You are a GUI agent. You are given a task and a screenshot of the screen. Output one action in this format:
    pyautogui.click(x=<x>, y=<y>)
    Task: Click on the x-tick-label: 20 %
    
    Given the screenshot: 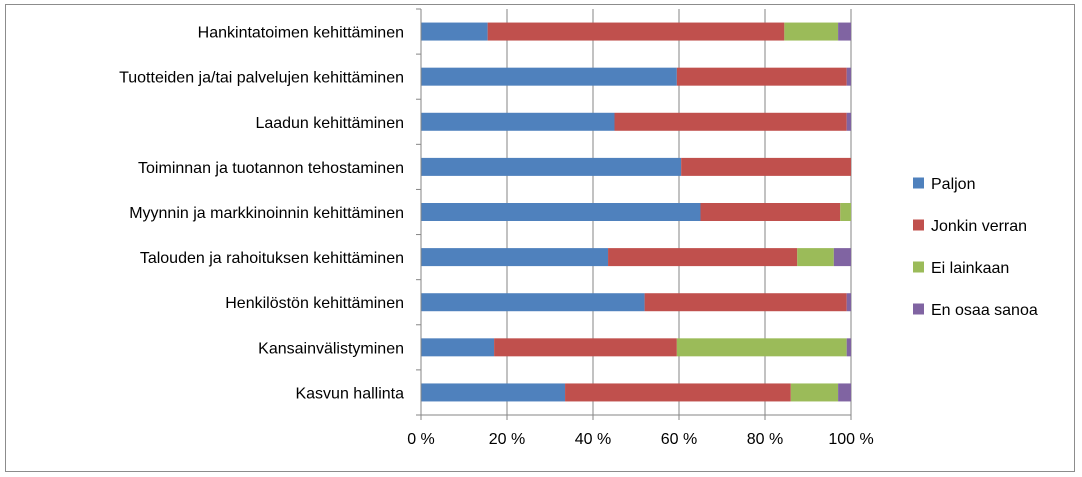 What is the action you would take?
    pyautogui.click(x=507, y=439)
    